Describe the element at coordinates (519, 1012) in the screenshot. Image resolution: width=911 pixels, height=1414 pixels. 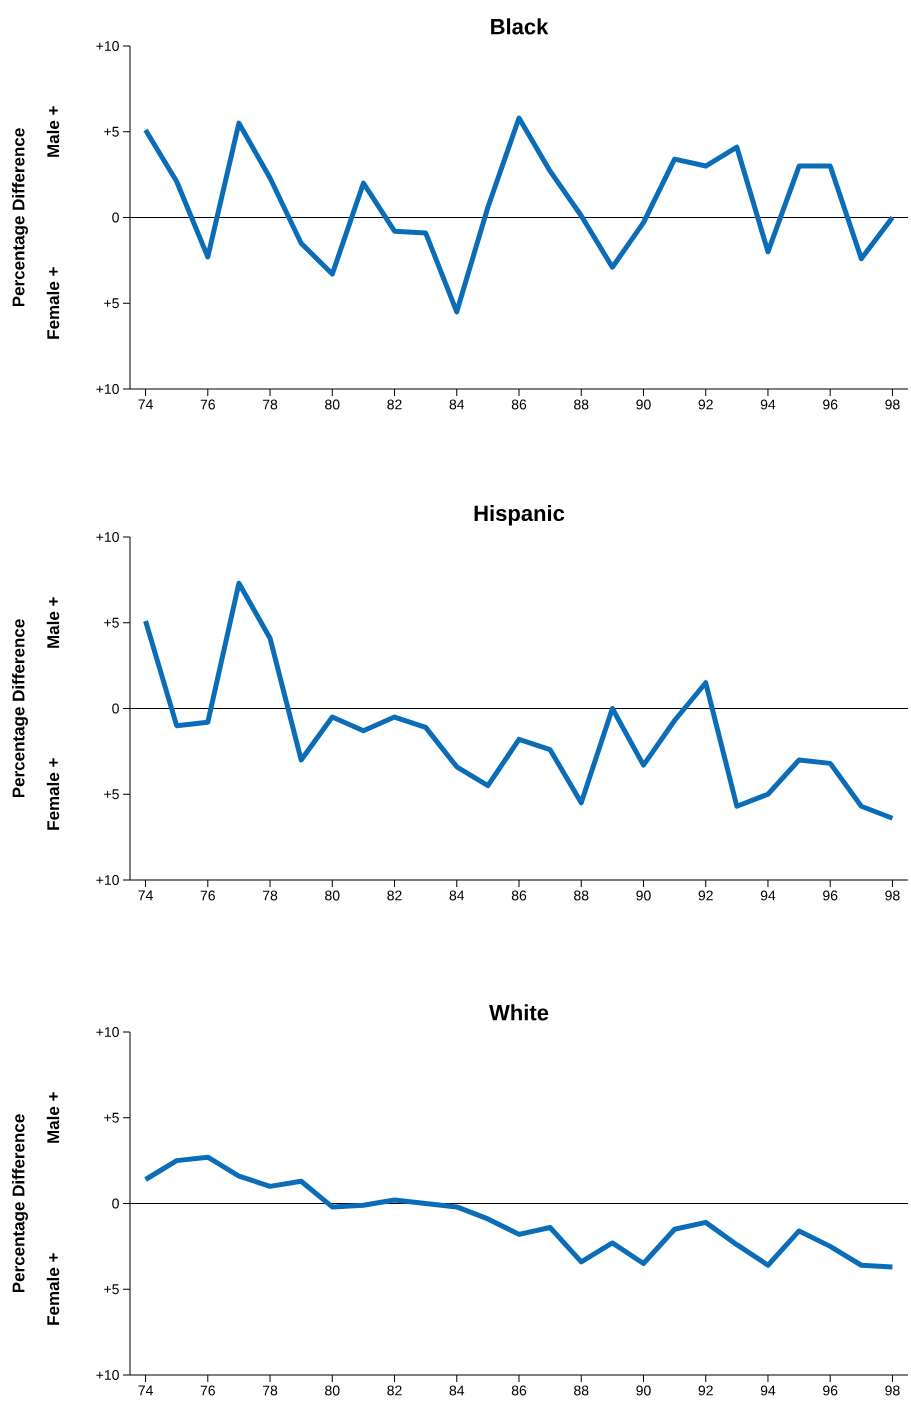
I see `chart-title: White` at that location.